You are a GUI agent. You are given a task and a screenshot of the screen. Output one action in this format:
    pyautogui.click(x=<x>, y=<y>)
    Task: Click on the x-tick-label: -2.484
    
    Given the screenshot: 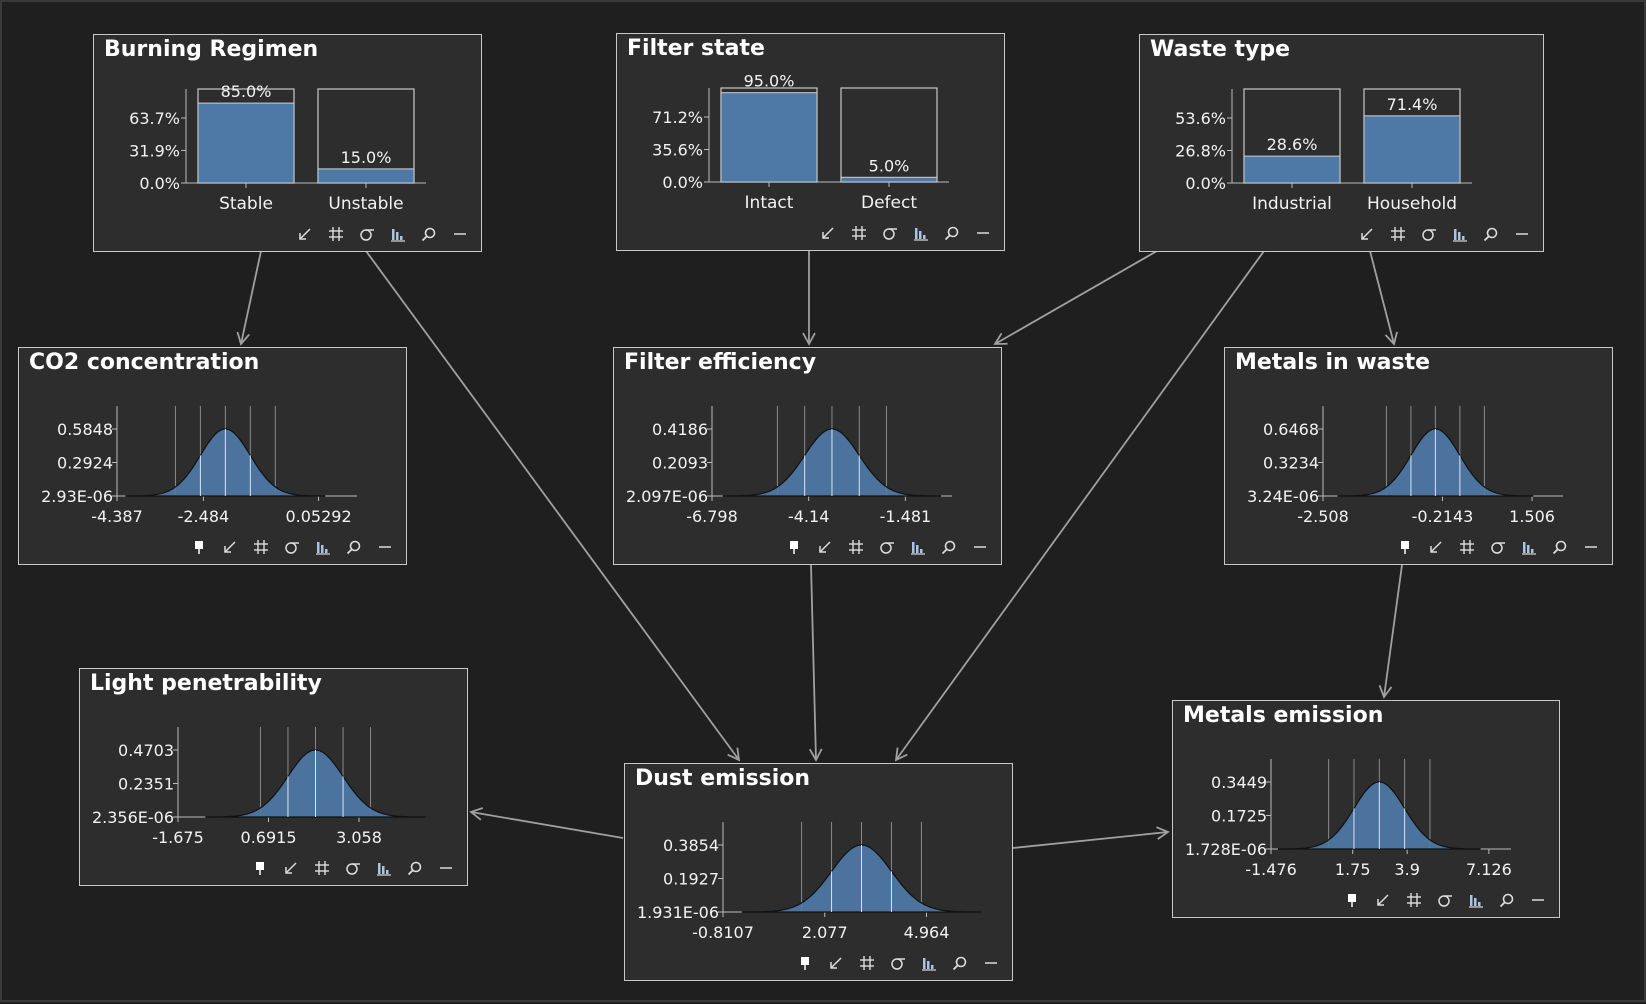 What is the action you would take?
    pyautogui.click(x=204, y=516)
    